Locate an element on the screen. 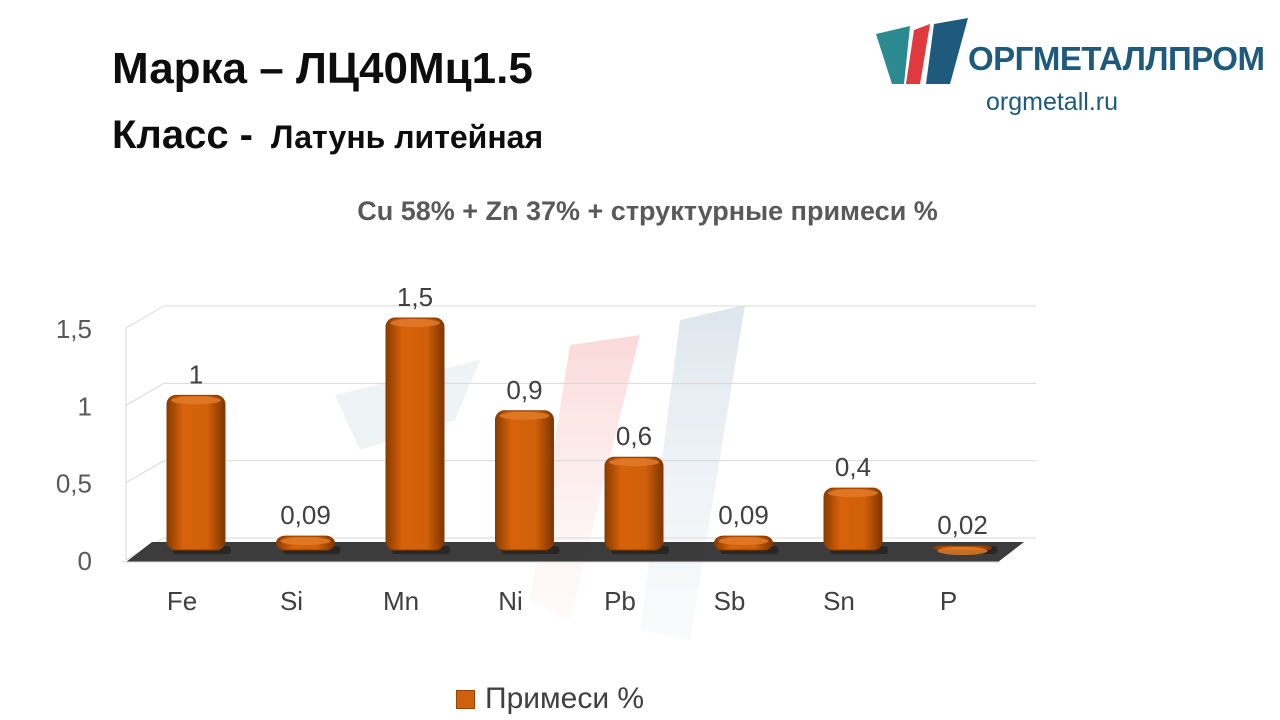  y-tick-label: 1 is located at coordinates (85, 406).